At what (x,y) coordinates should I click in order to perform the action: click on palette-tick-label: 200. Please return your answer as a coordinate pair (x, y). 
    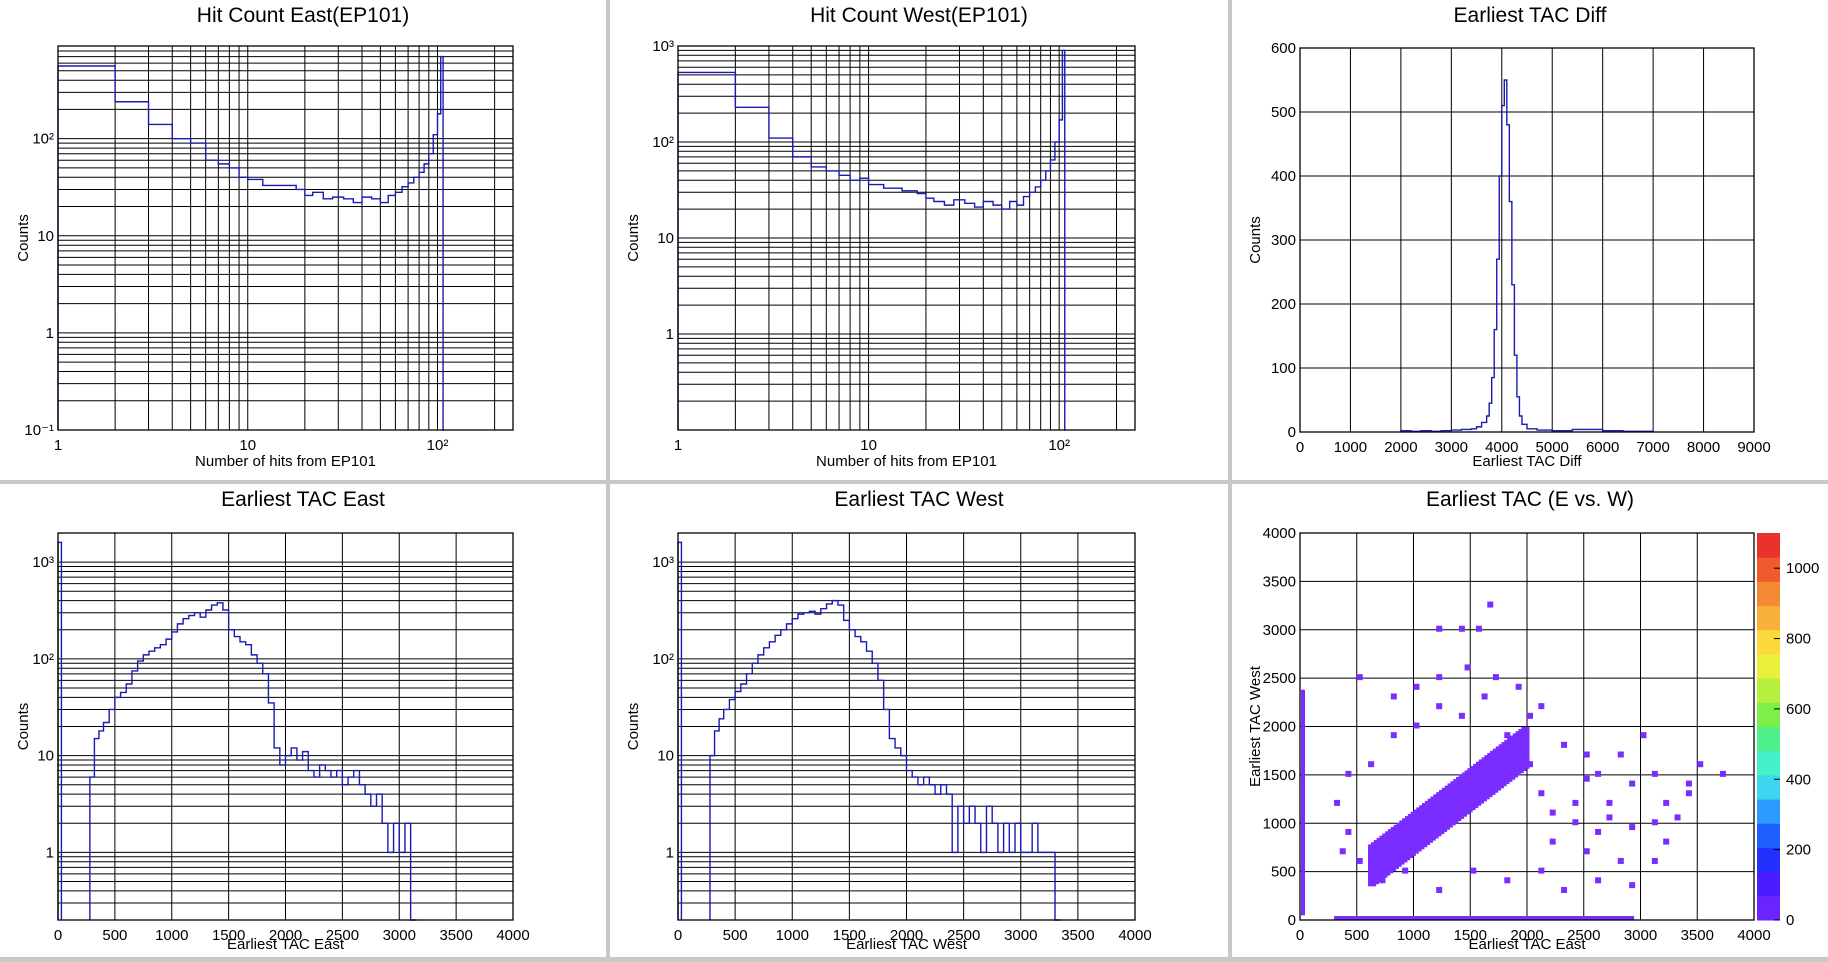
    Looking at the image, I should click on (1798, 850).